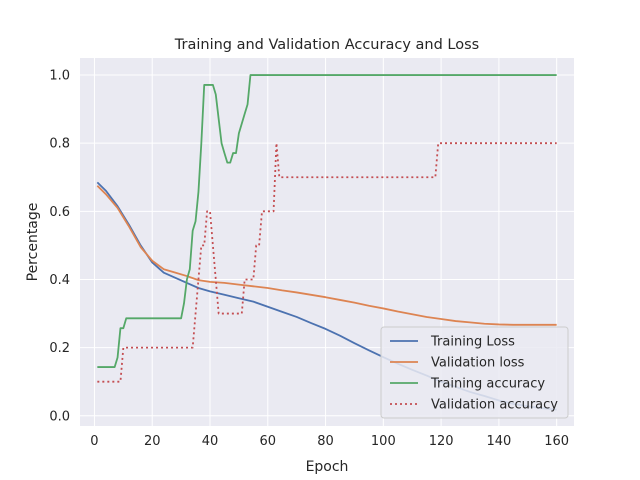  I want to click on y-tick-label: 0.0, so click(59, 416).